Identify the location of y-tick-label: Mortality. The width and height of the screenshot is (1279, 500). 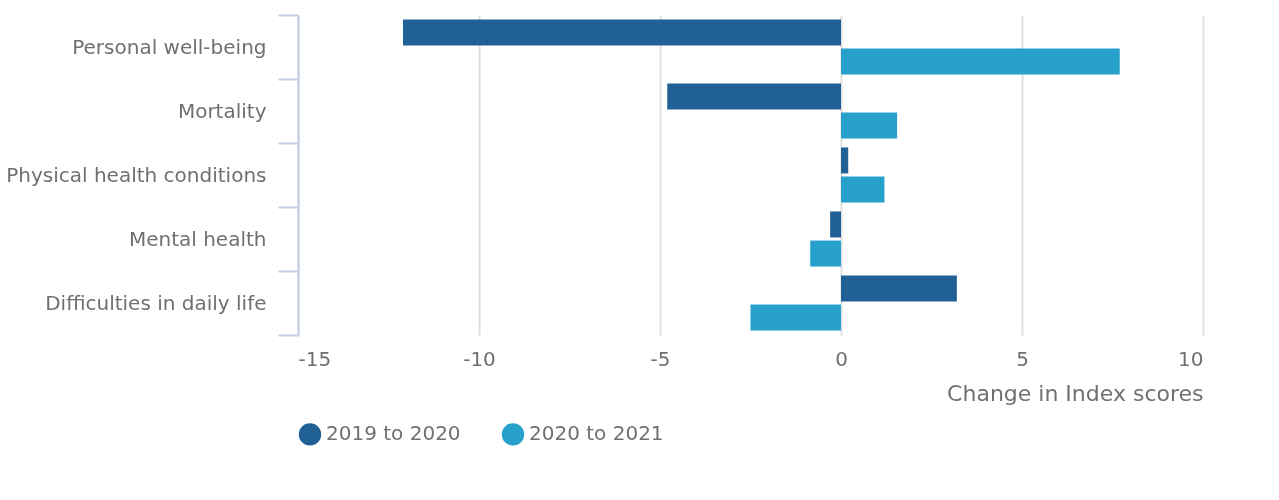
(222, 110).